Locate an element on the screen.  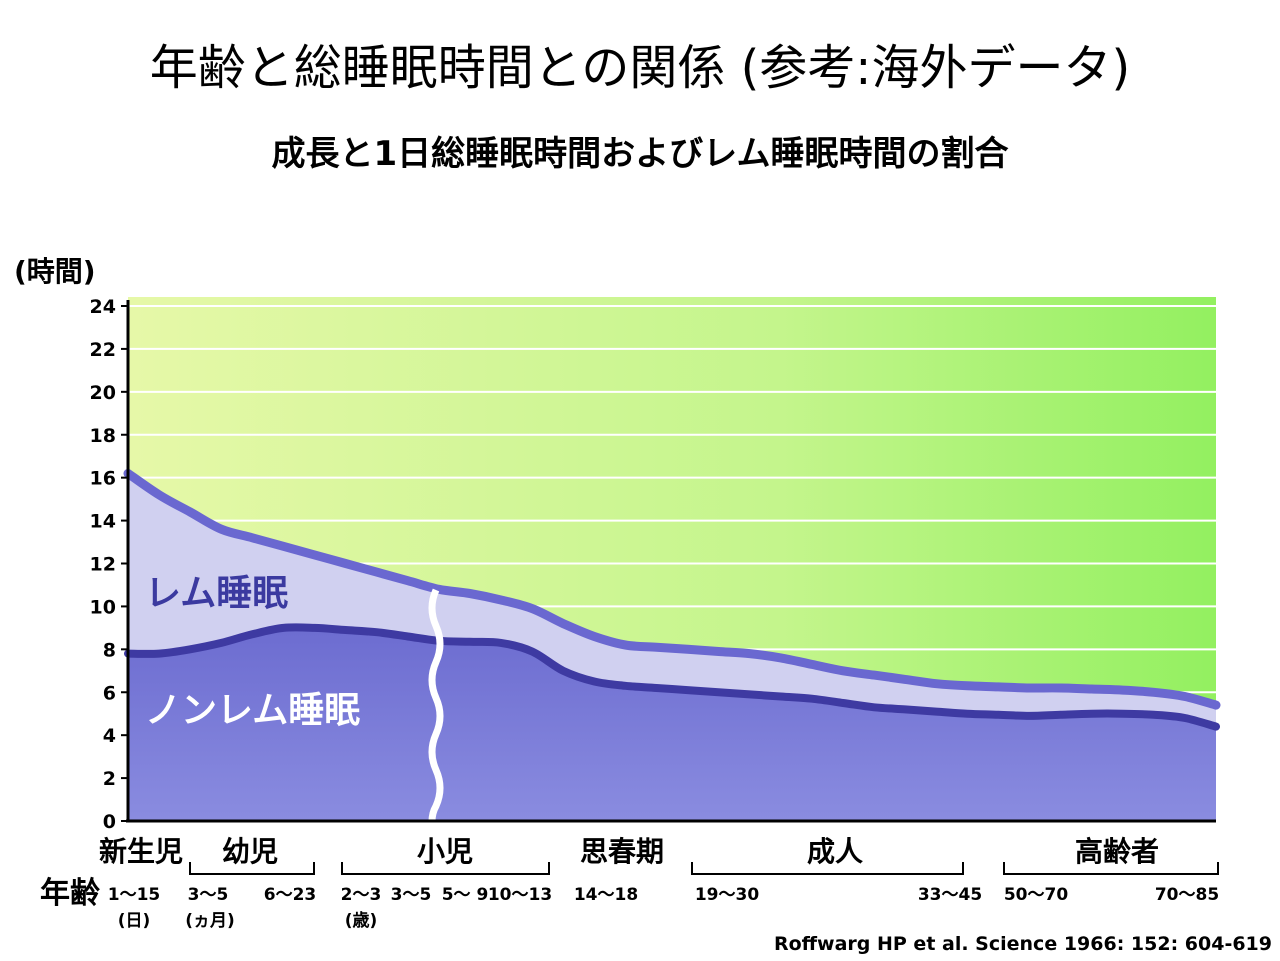
age-label: 33〜45 is located at coordinates (950, 895).